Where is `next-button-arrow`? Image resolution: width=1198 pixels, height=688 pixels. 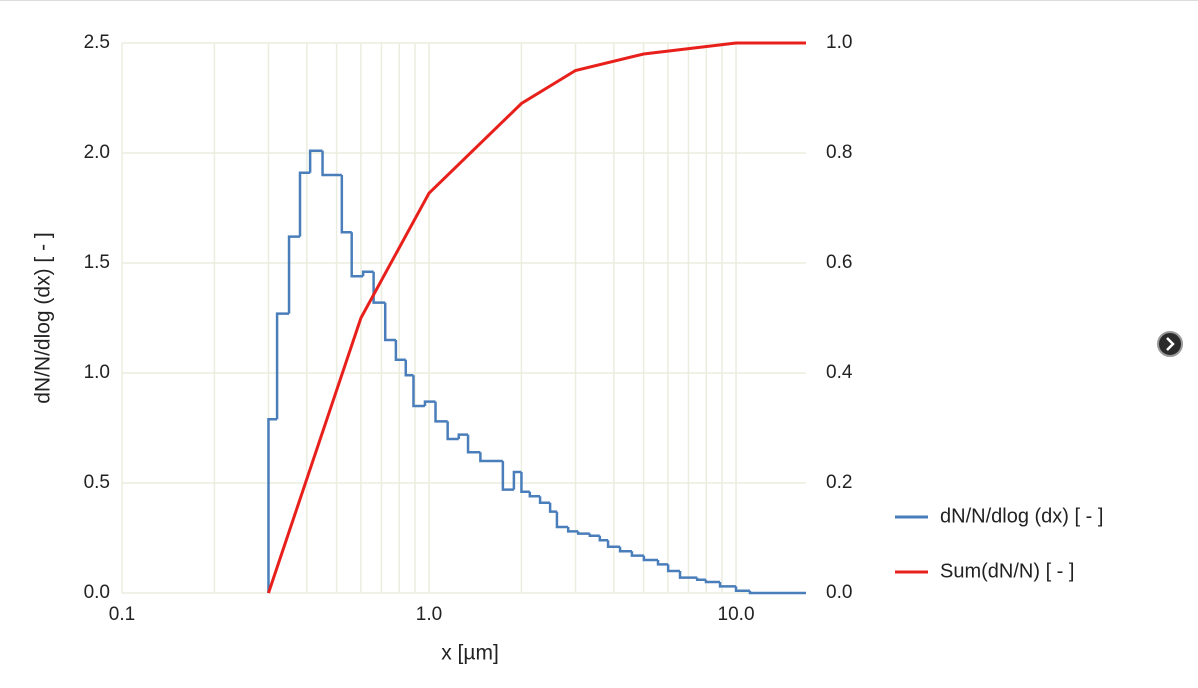 next-button-arrow is located at coordinates (1170, 344).